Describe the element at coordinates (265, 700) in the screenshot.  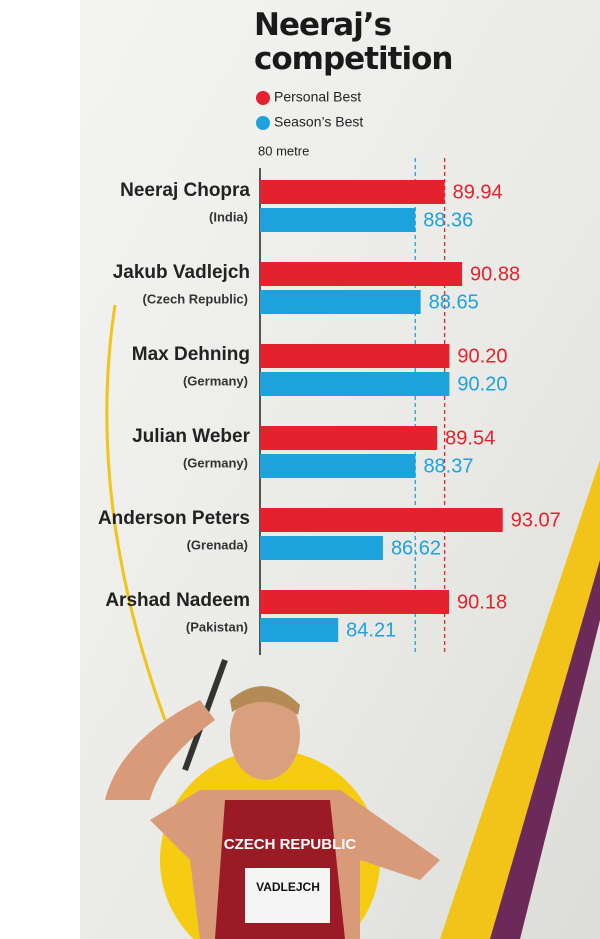
I see `hair` at that location.